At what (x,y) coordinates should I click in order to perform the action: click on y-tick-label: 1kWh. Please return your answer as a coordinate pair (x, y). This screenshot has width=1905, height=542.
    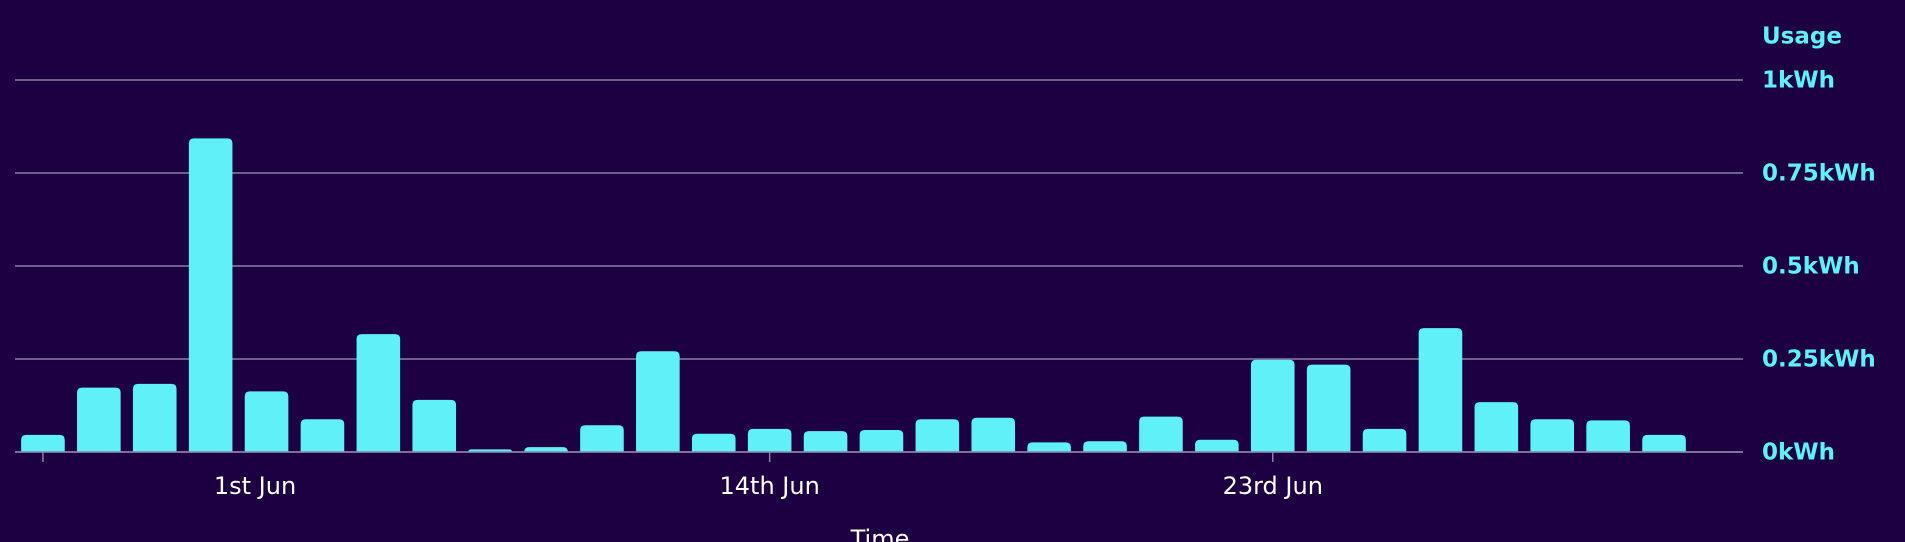
    Looking at the image, I should click on (1798, 81).